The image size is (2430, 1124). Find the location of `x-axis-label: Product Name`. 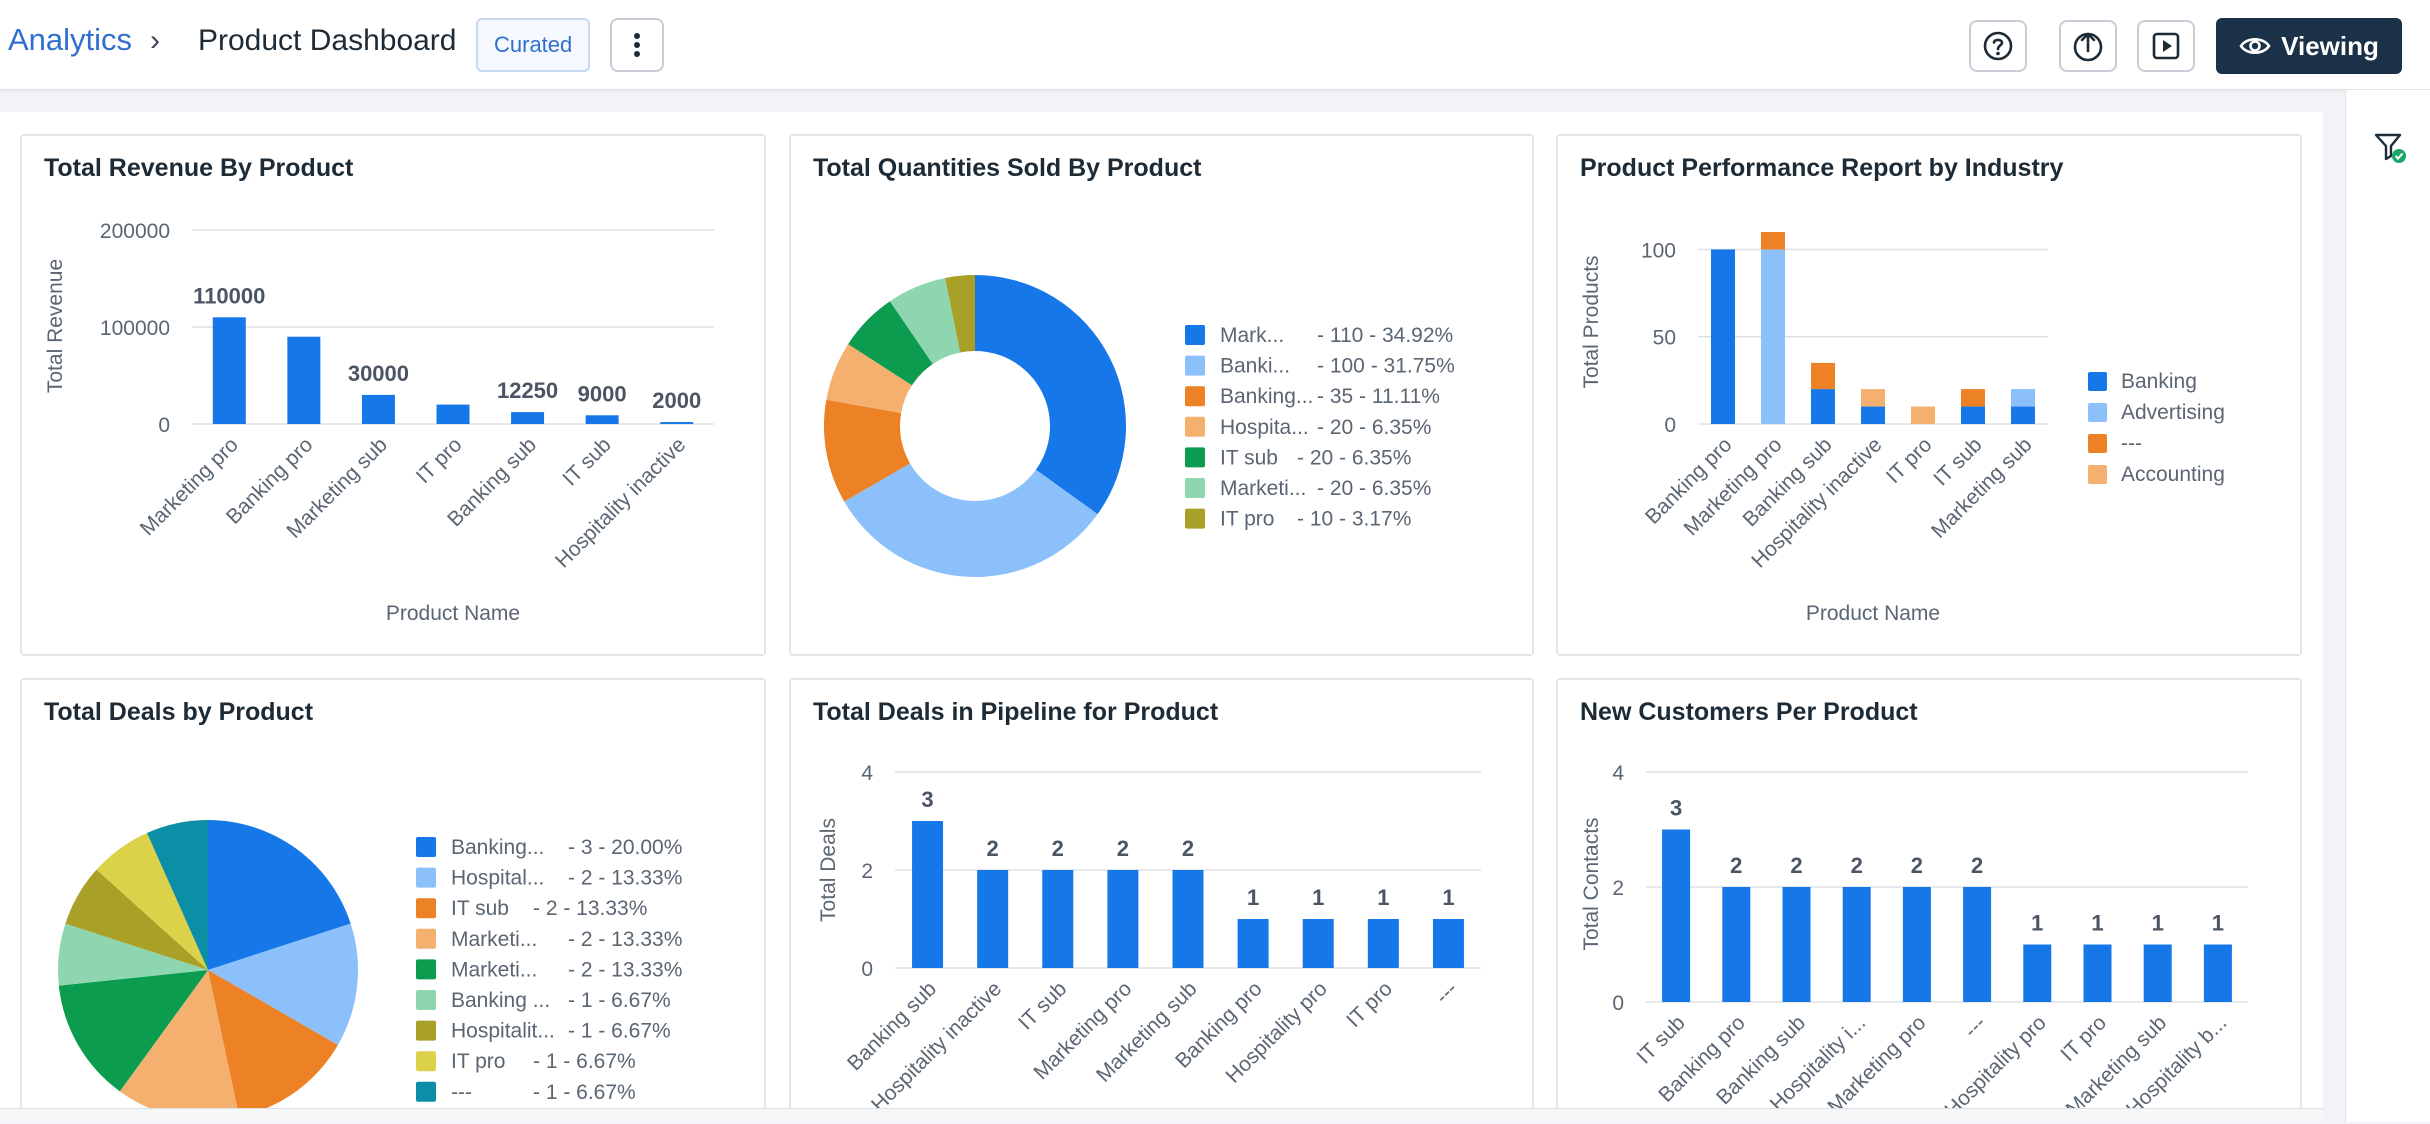

x-axis-label: Product Name is located at coordinates (453, 613).